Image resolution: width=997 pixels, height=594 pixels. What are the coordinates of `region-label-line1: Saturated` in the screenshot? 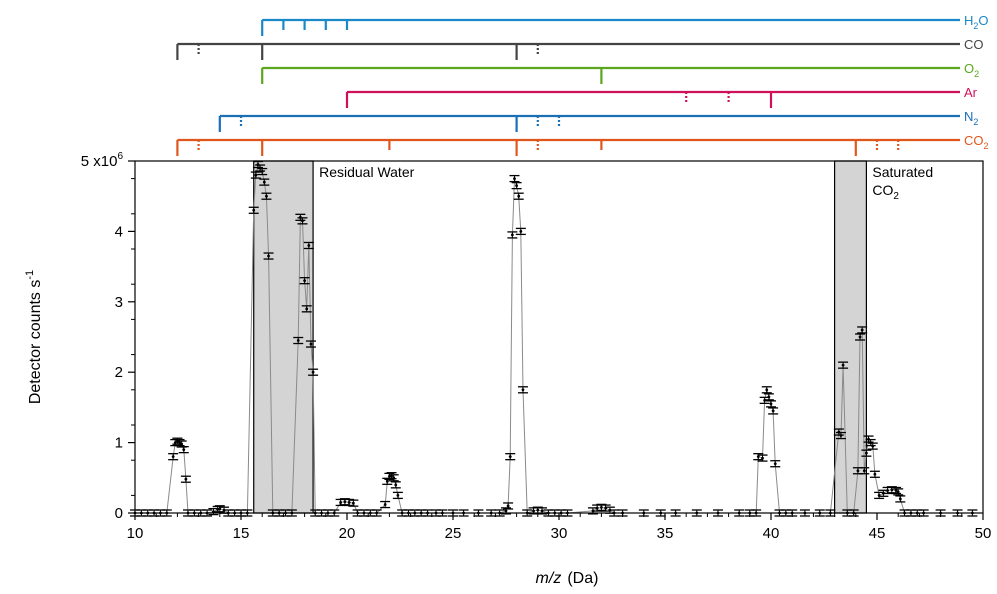 It's located at (902, 172).